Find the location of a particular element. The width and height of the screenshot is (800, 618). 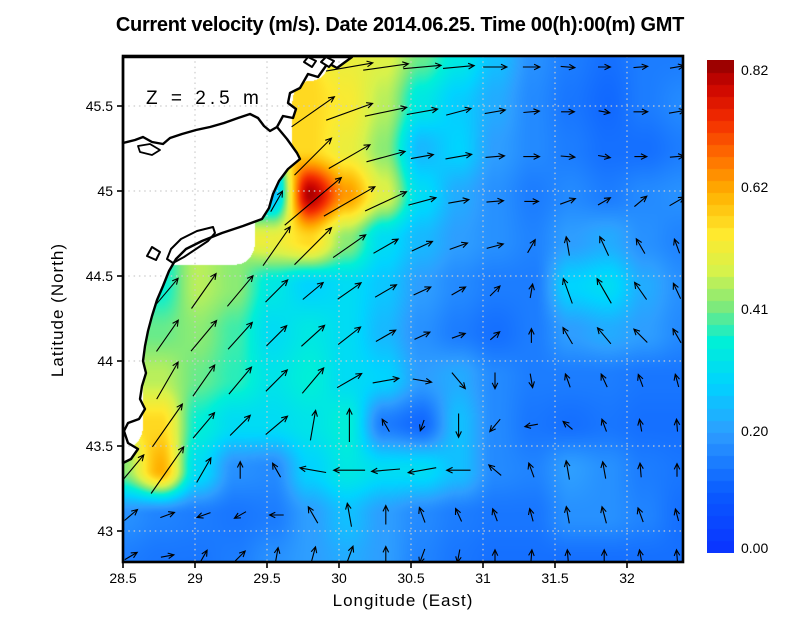

x-tick-label: 32 is located at coordinates (627, 578).